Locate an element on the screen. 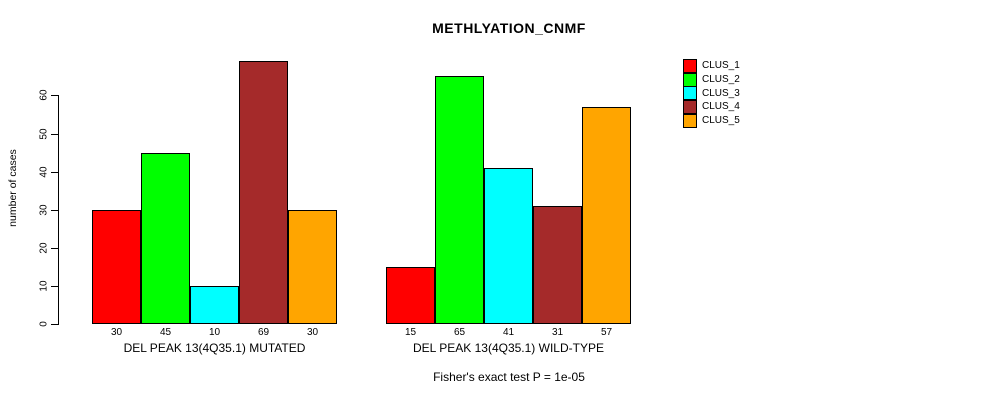 This screenshot has height=400, width=990. legend-item-clus_4: CLUS_4 is located at coordinates (711, 106).